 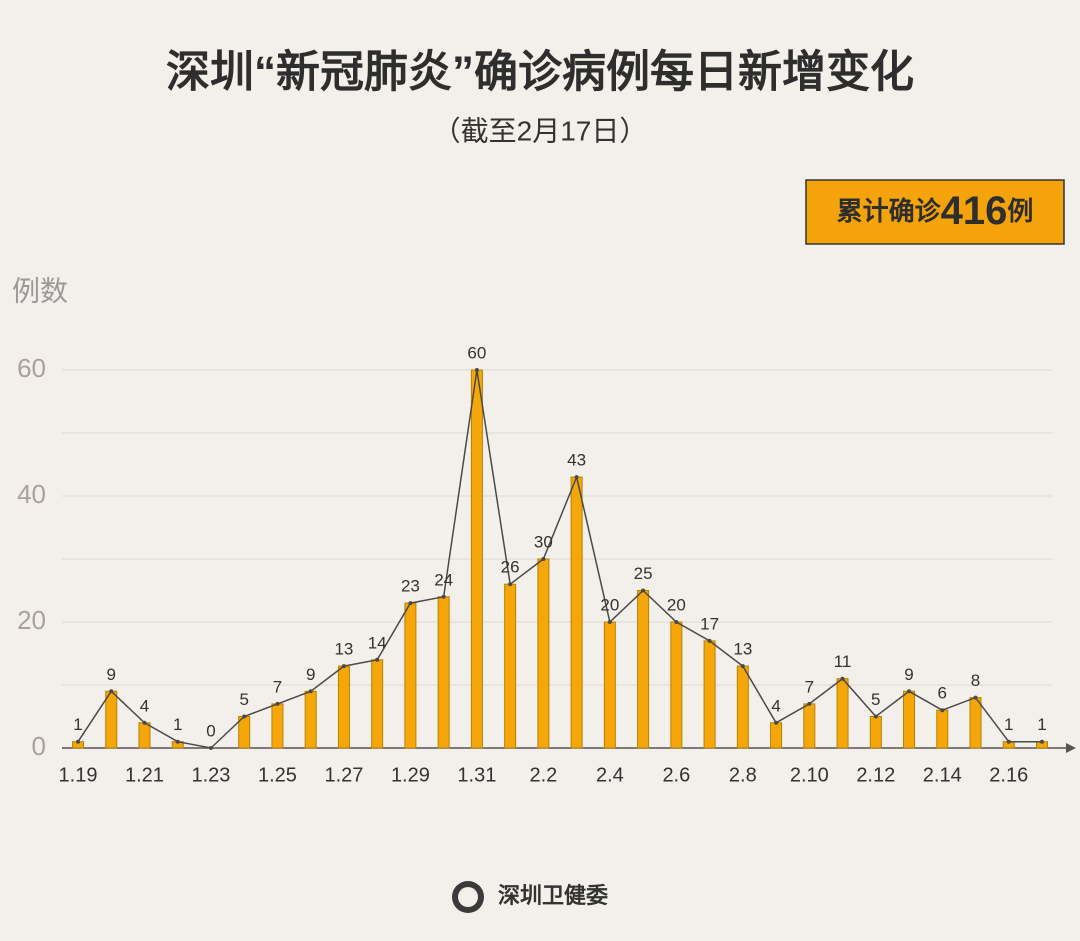 What do you see at coordinates (39, 746) in the screenshot?
I see `y-tick-label: 0` at bounding box center [39, 746].